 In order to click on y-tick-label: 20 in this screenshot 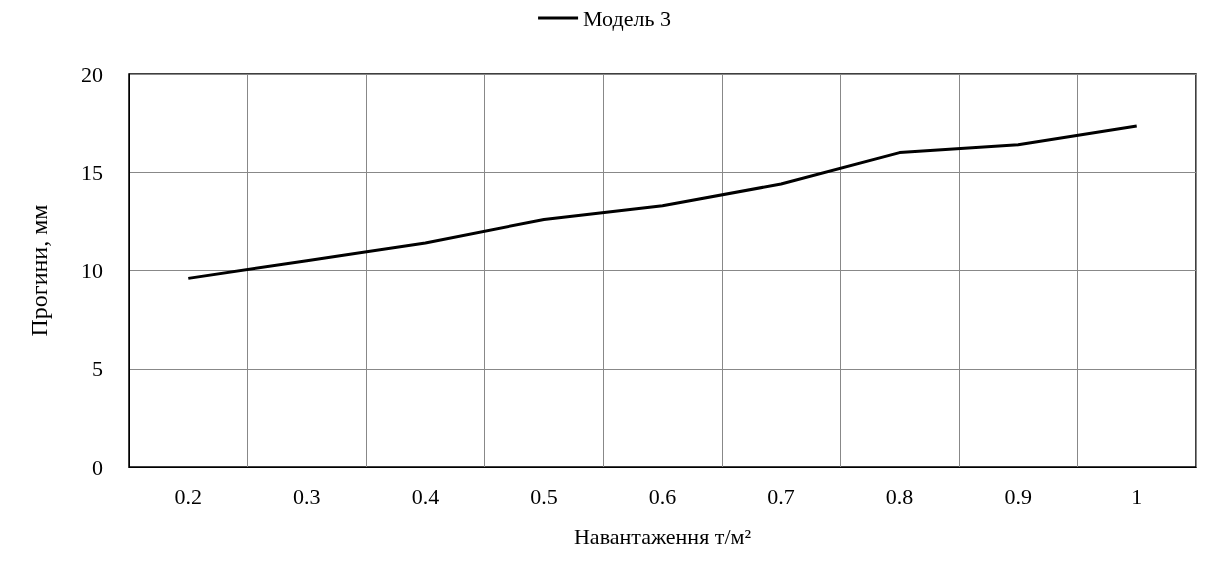, I will do `click(92, 74)`.